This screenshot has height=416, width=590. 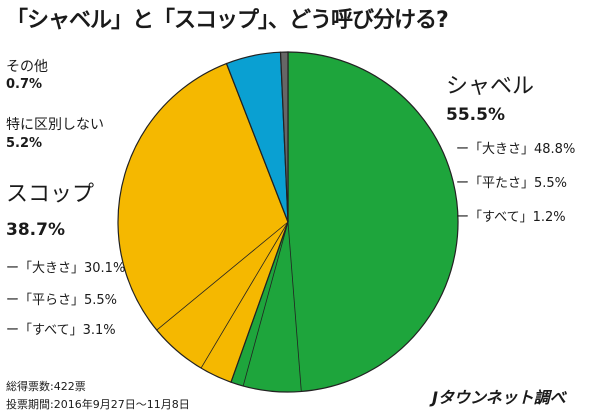 What do you see at coordinates (98, 404) in the screenshot?
I see `voting-period-note: 投票期間:2016年9月27日〜11月8日` at bounding box center [98, 404].